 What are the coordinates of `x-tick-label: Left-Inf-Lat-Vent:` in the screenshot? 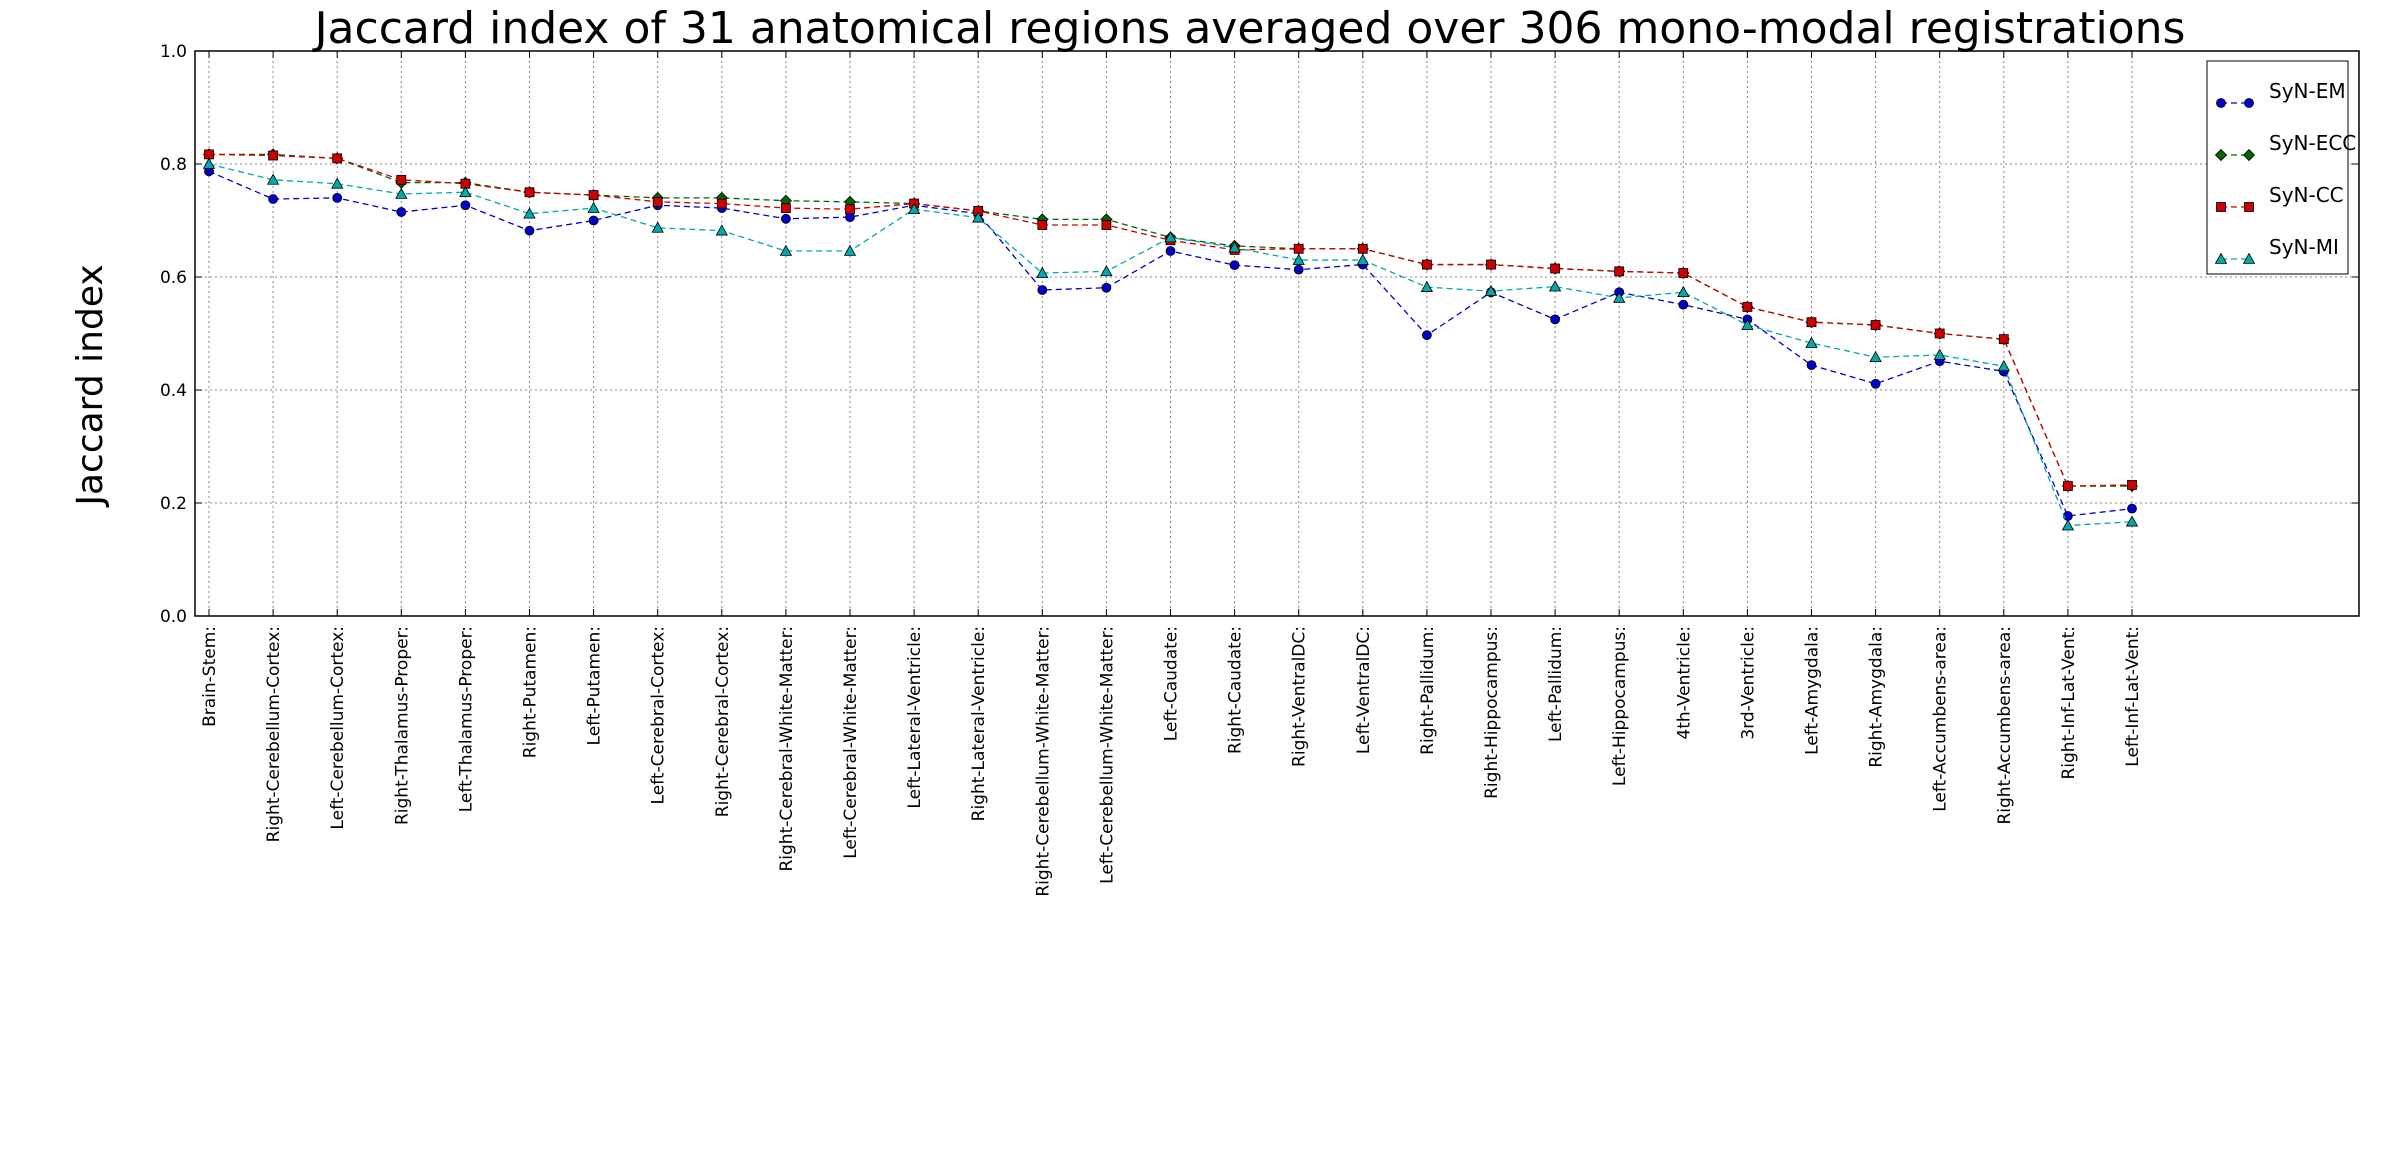 It's located at (2133, 696).